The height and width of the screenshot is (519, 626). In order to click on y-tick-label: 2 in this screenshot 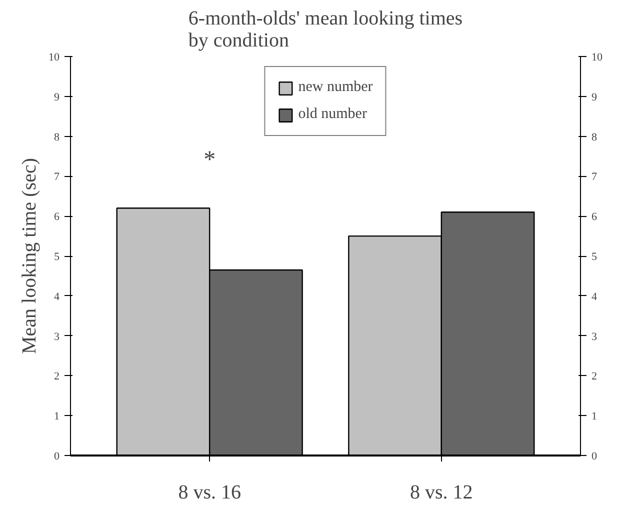, I will do `click(57, 376)`.